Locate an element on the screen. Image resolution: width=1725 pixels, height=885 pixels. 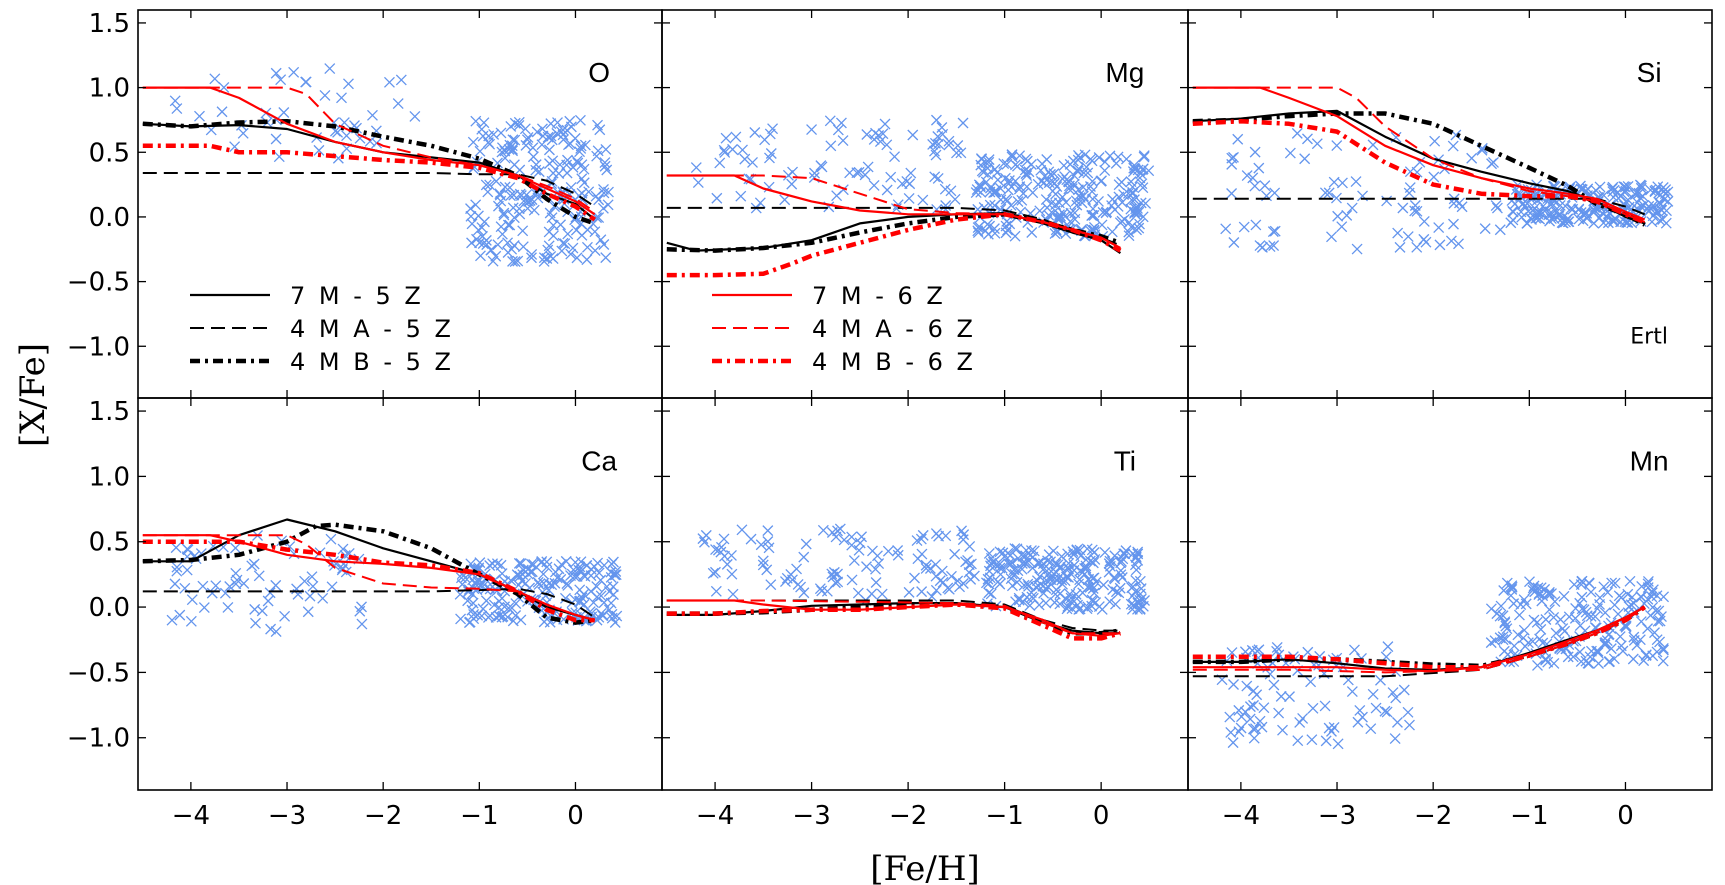
series-4-m-a---6-z is located at coordinates (893, 617).